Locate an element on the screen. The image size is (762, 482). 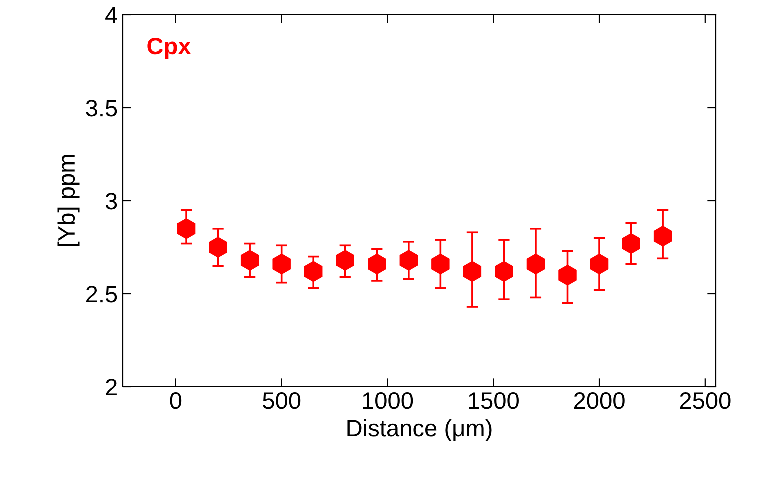
annotation: Cpx is located at coordinates (170, 49).